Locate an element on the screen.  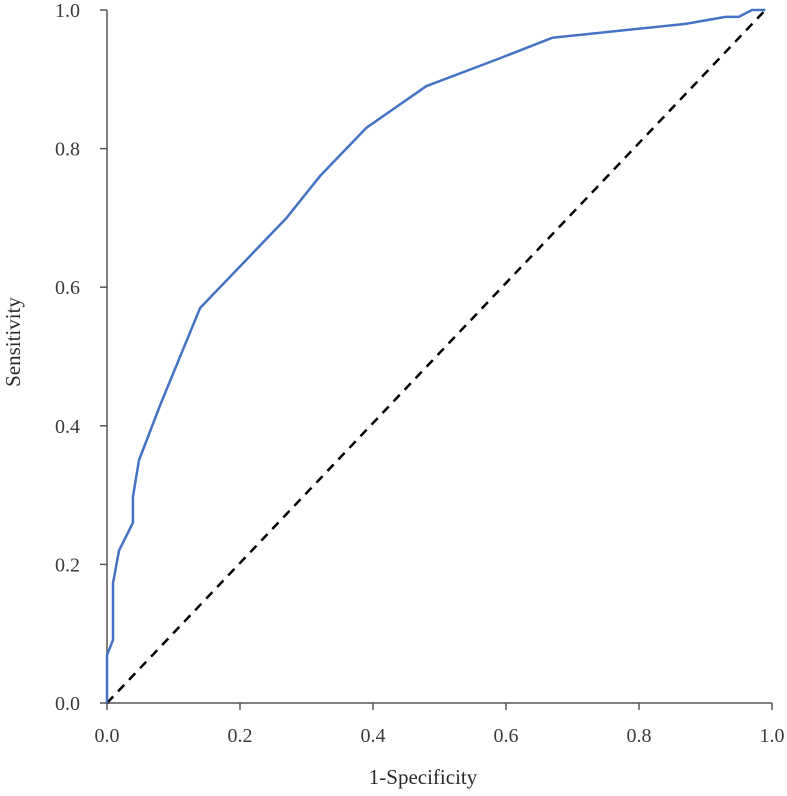
x-tick-label: 1.0 is located at coordinates (772, 736).